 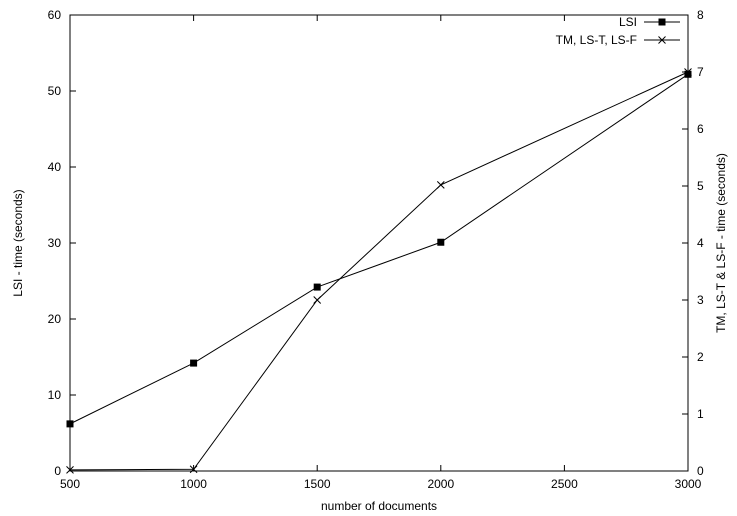 What do you see at coordinates (55, 395) in the screenshot?
I see `y-left-tick-label: 10` at bounding box center [55, 395].